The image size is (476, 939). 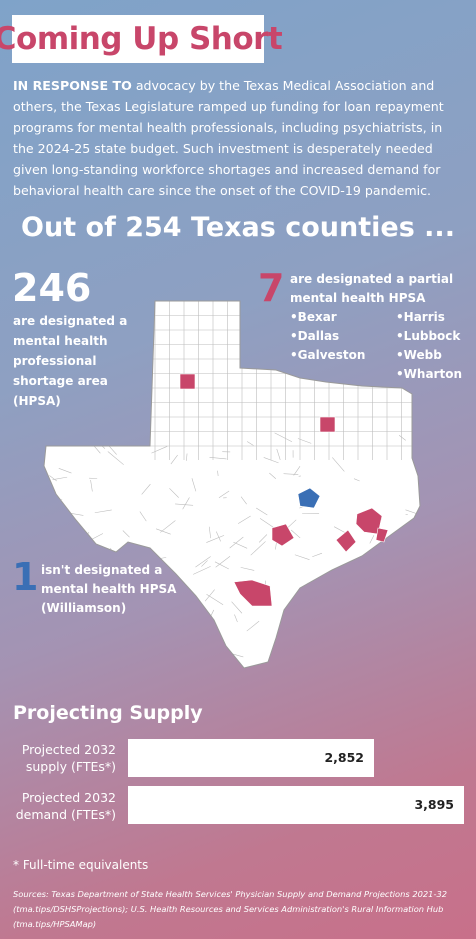 What do you see at coordinates (81, 865) in the screenshot?
I see `footnote: * Full-time equivalents` at bounding box center [81, 865].